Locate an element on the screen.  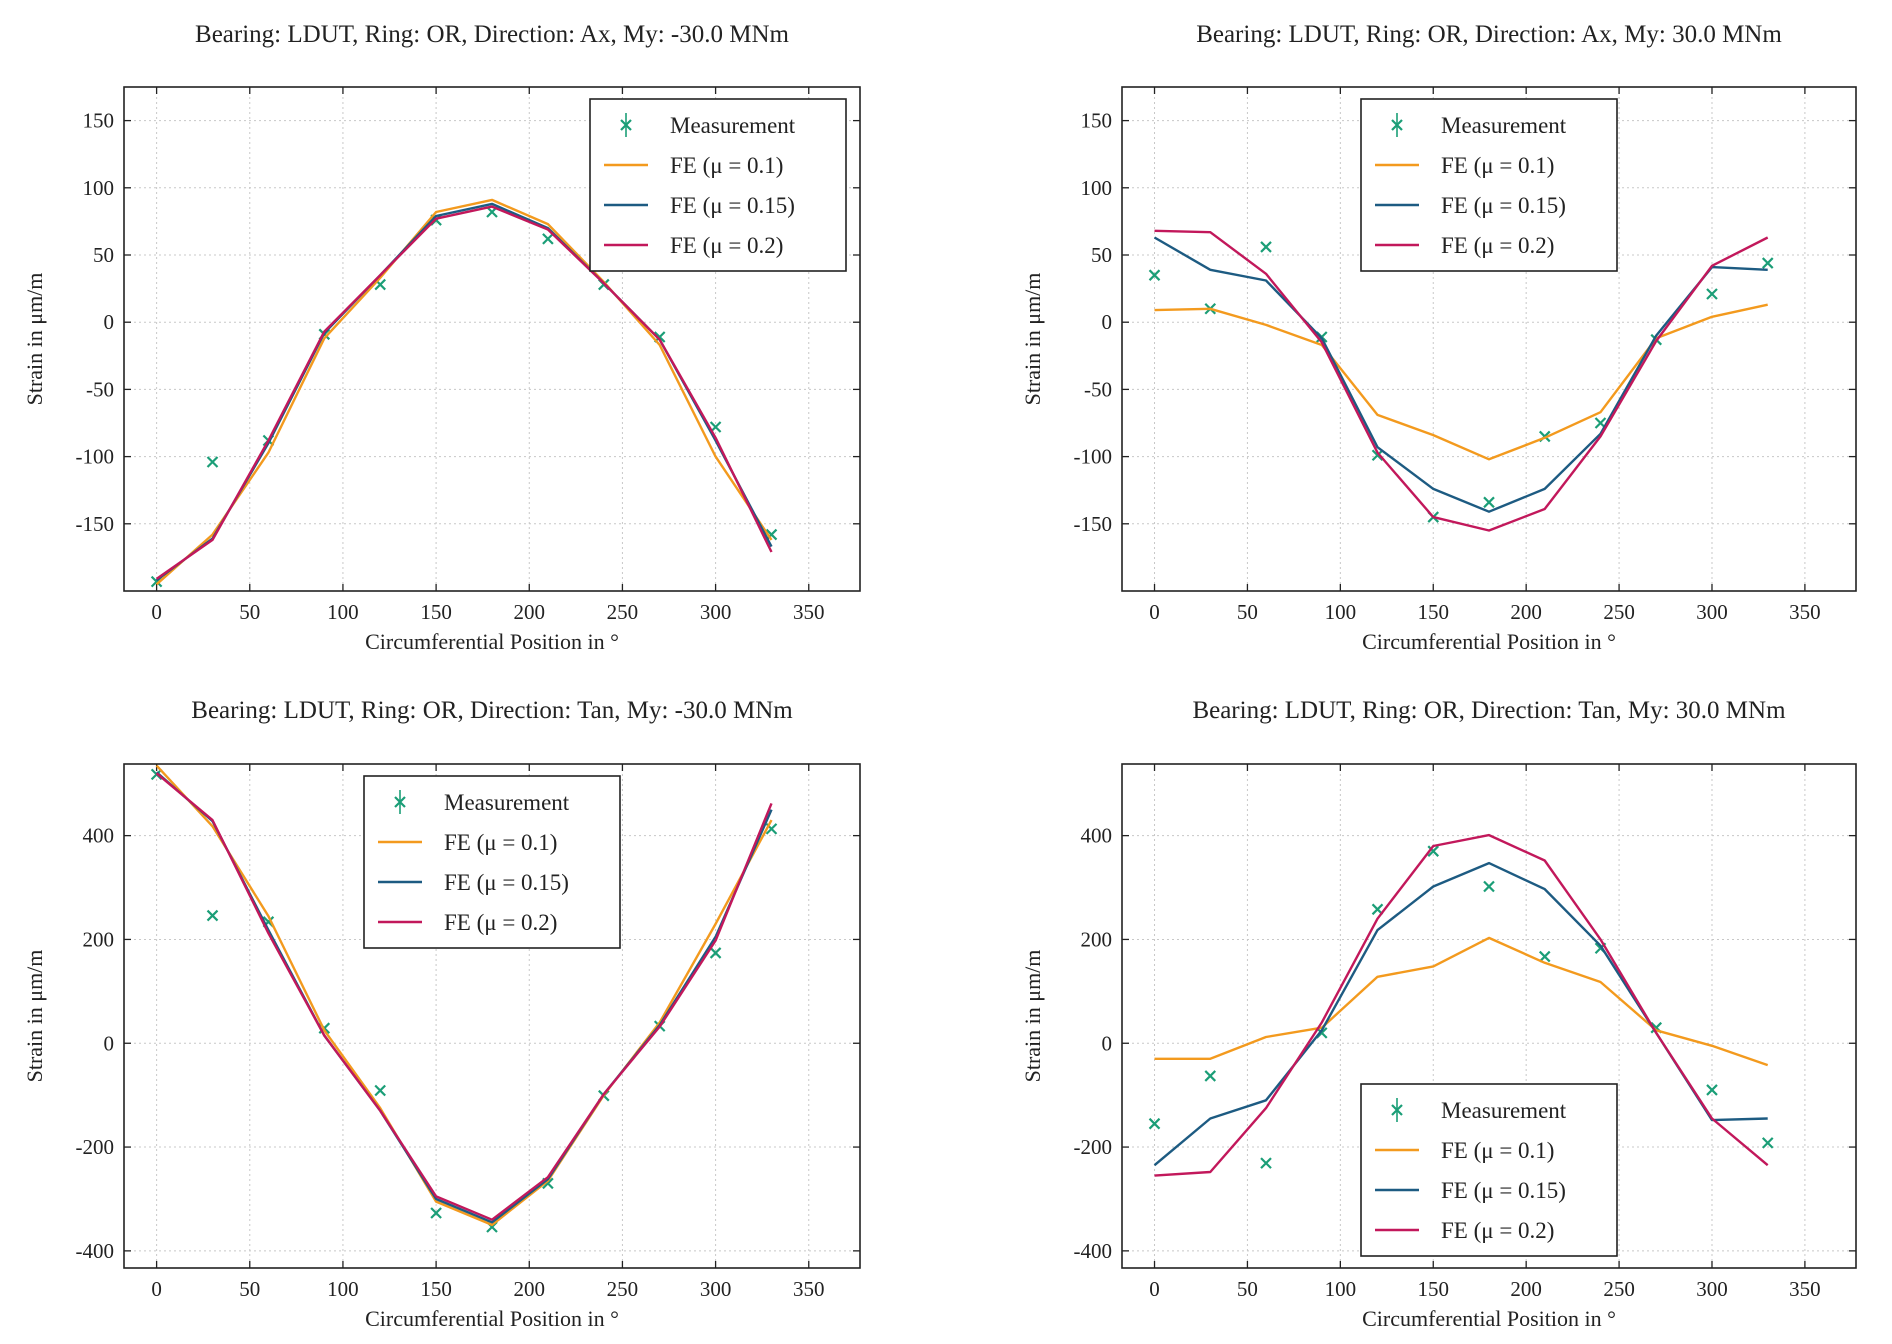
legend-label: FE (μ = 0.1) is located at coordinates (726, 165).